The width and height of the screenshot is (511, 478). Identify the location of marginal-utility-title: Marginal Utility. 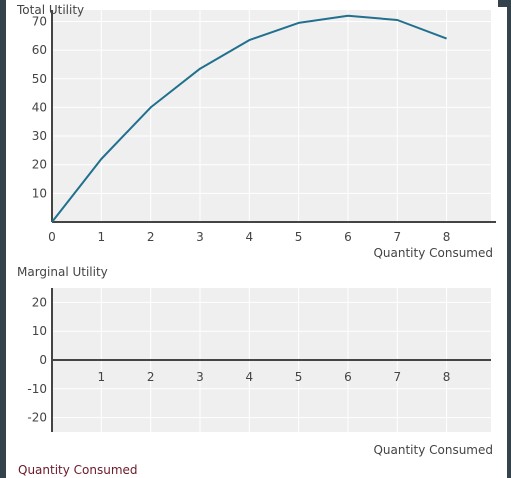
(62, 272).